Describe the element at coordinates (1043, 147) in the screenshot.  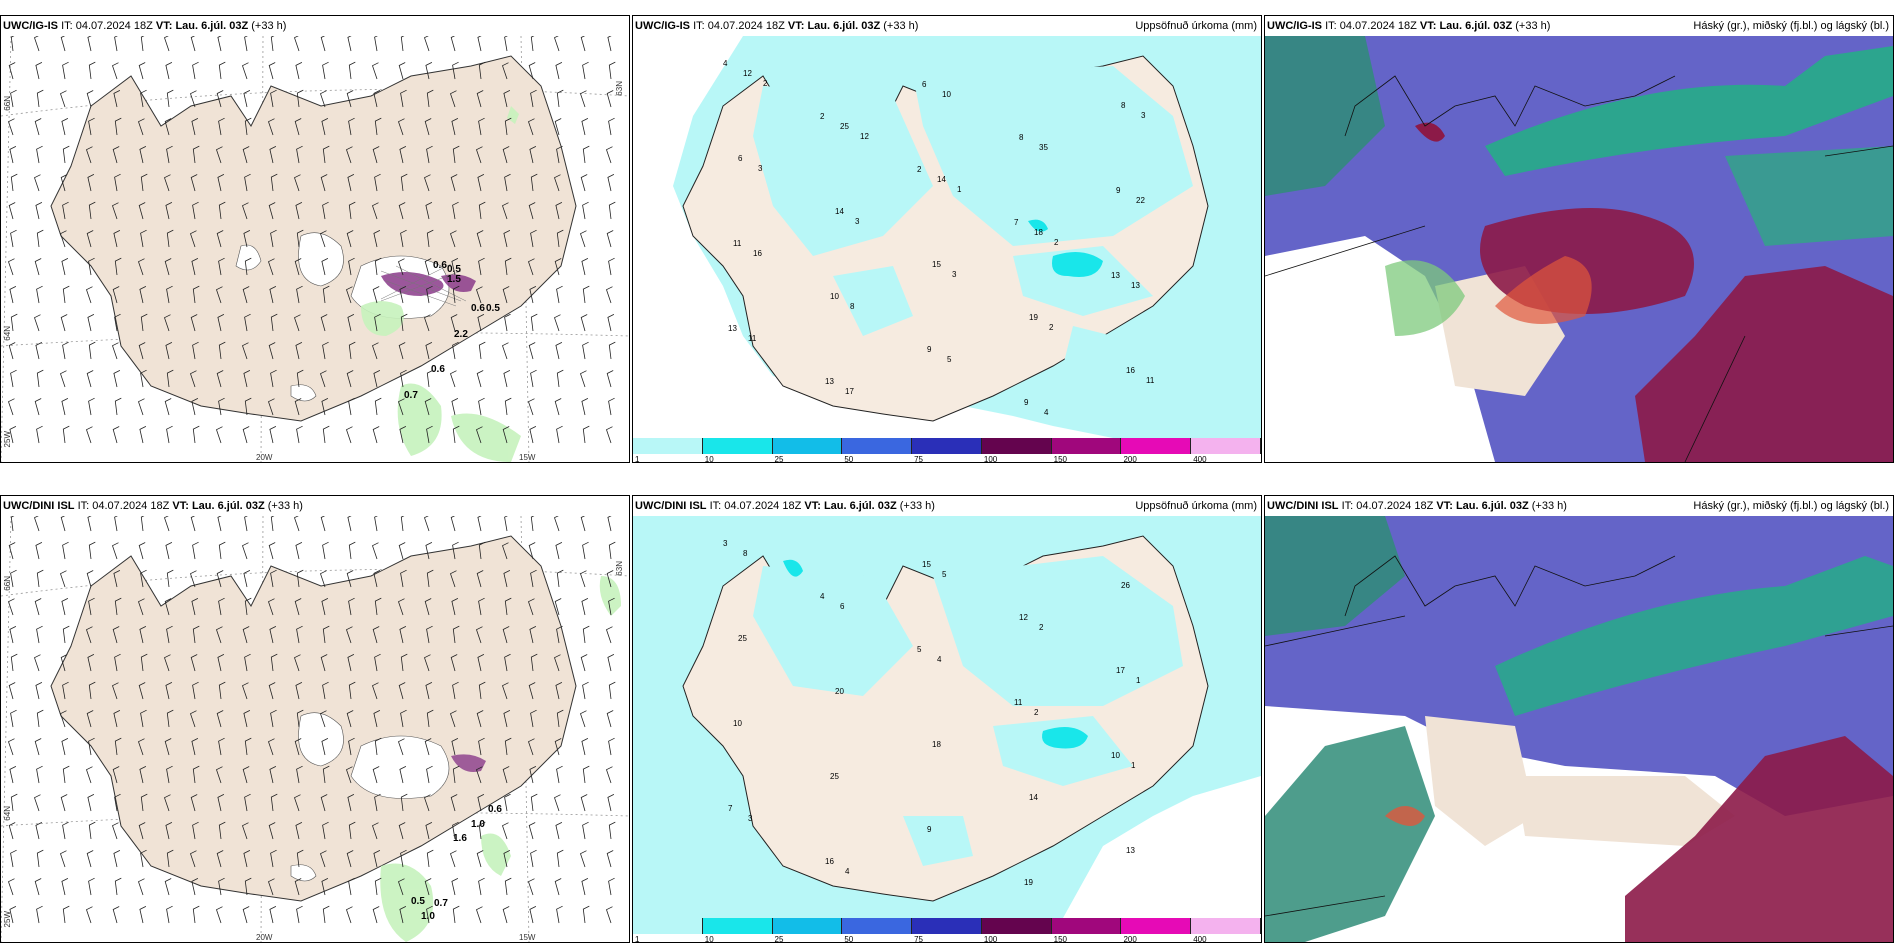
I see `precip-value: 35` at that location.